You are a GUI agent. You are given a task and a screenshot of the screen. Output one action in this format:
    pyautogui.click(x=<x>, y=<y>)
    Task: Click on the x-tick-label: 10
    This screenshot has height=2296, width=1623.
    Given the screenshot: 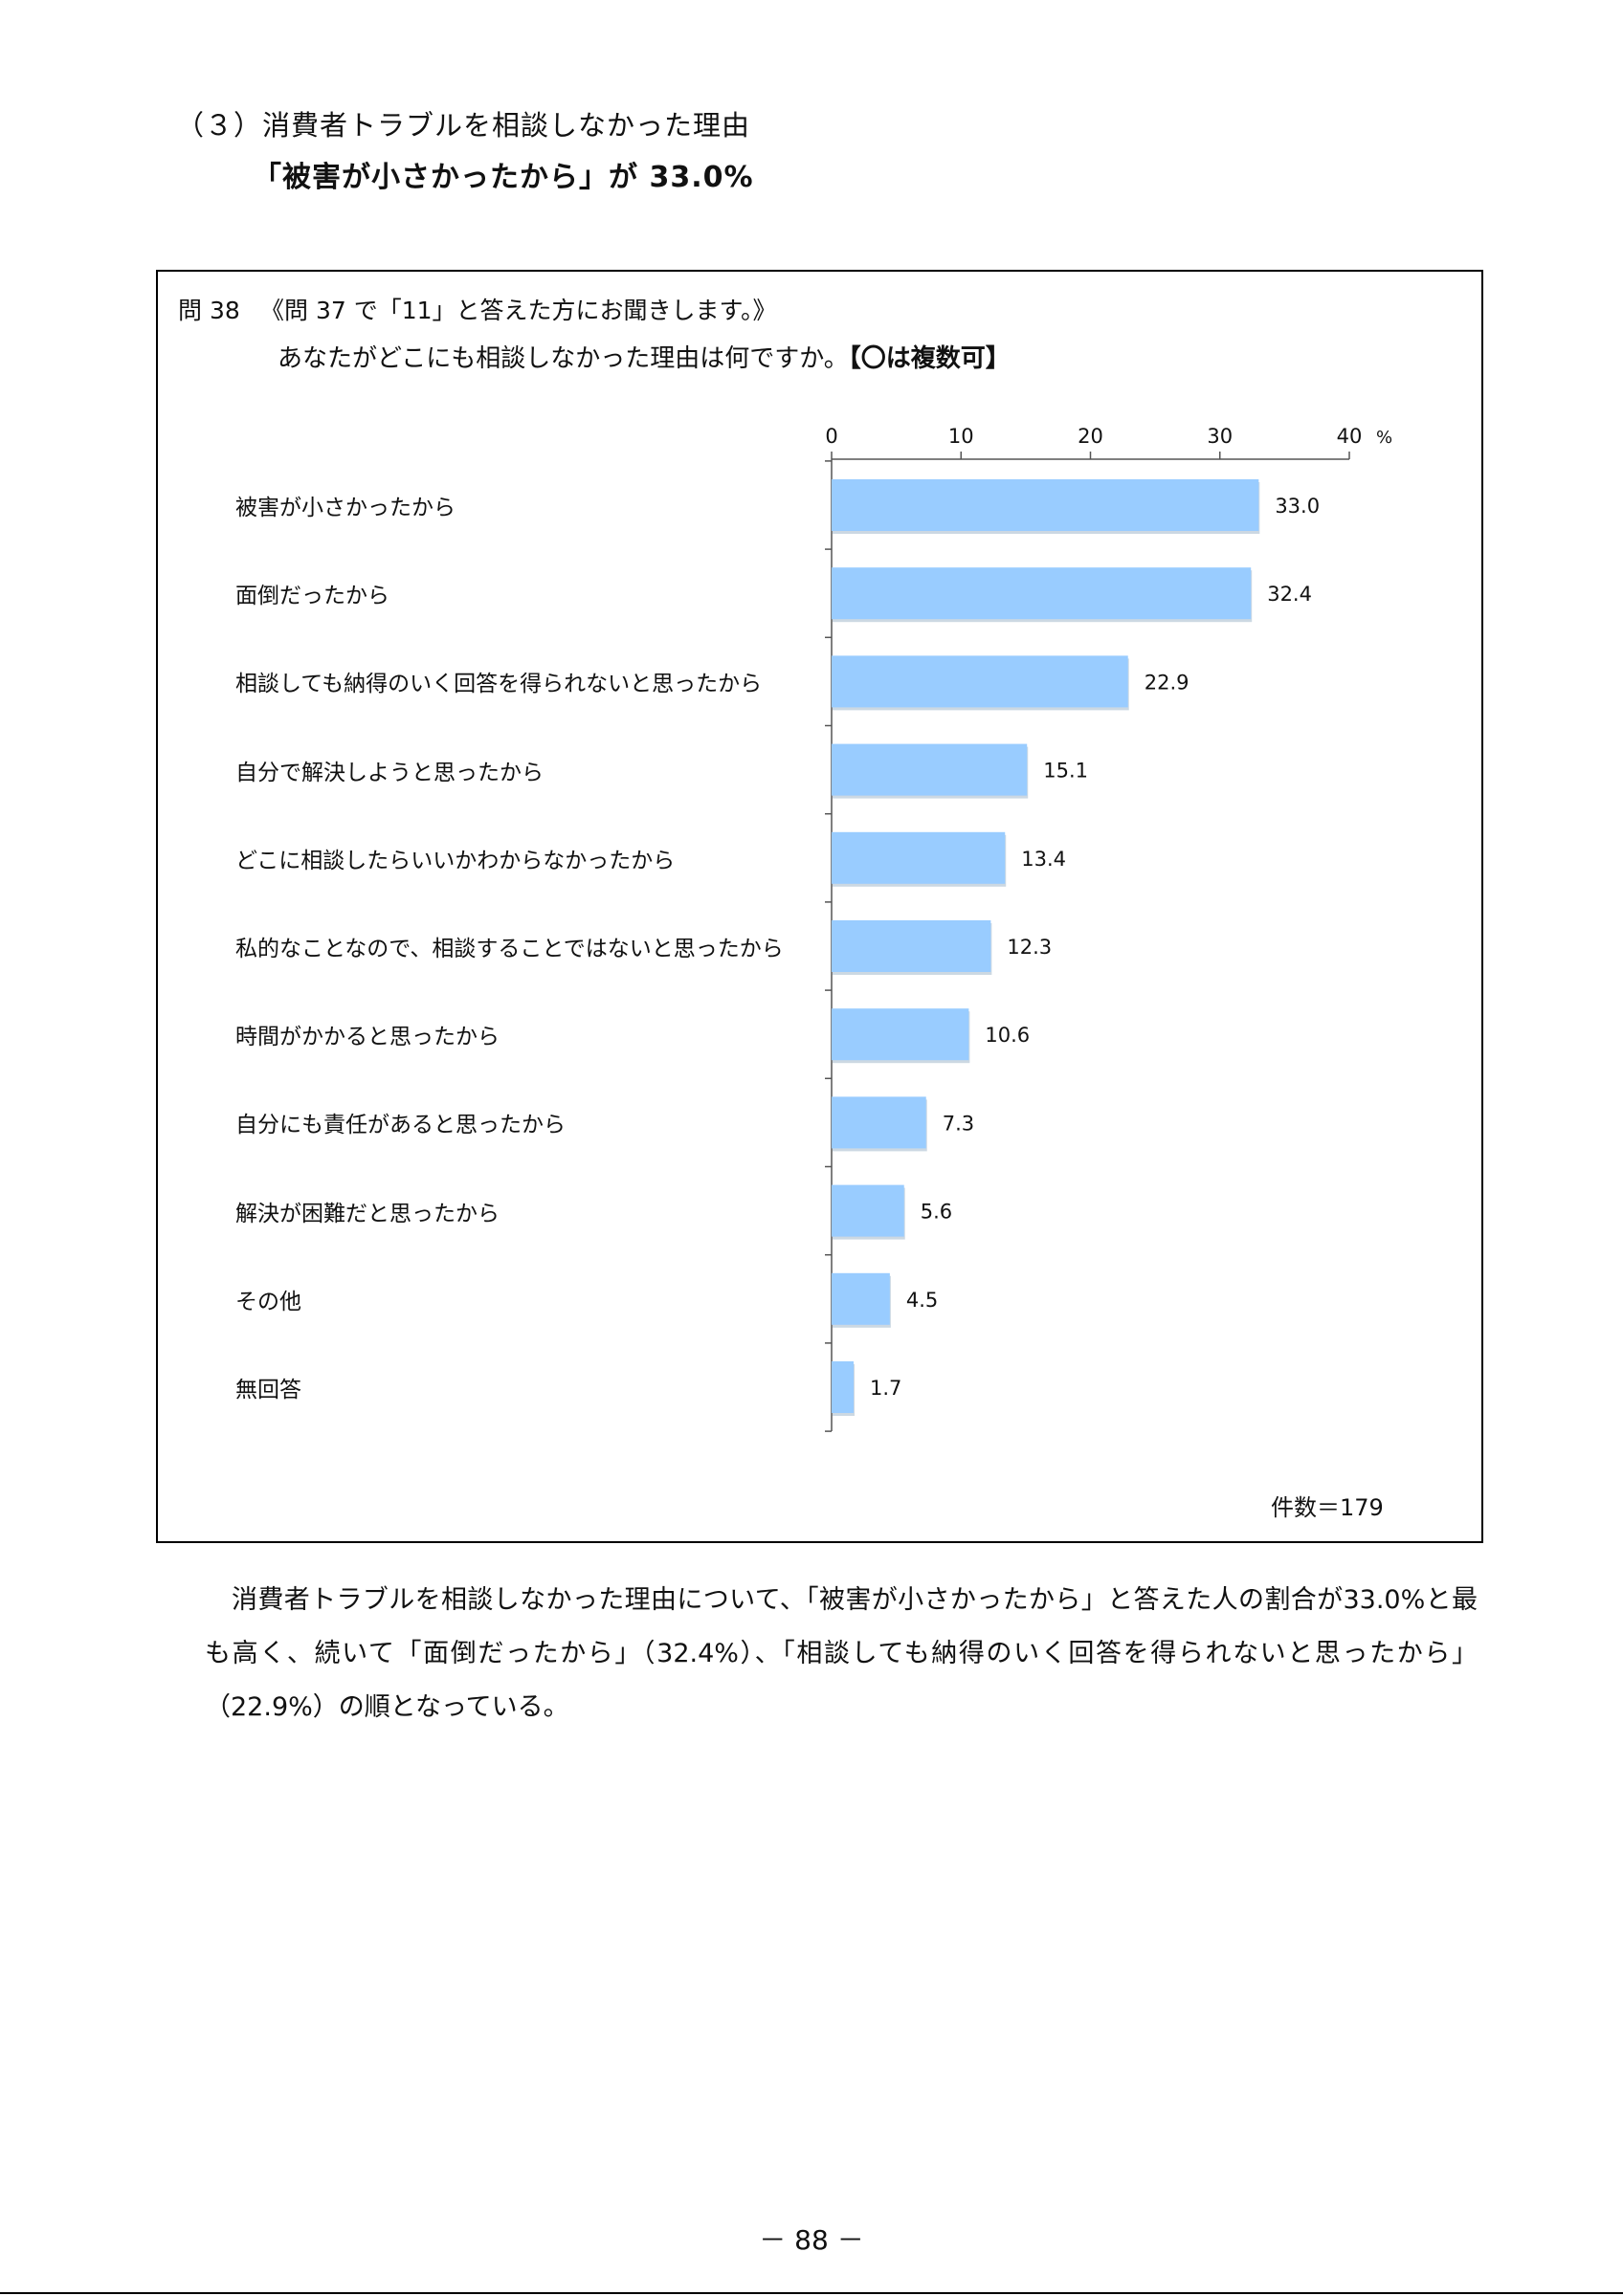 What is the action you would take?
    pyautogui.click(x=961, y=437)
    